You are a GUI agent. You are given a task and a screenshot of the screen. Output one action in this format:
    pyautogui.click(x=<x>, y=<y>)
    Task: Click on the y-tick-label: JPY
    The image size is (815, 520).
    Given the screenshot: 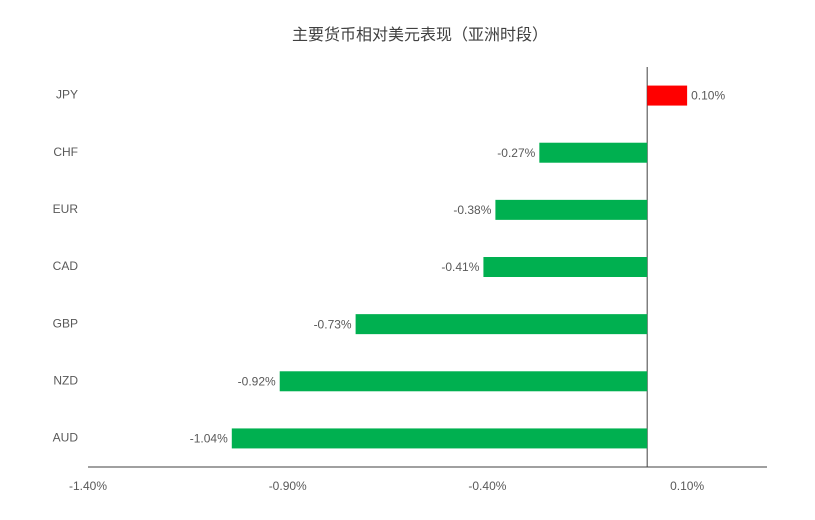 What is the action you would take?
    pyautogui.click(x=67, y=95)
    